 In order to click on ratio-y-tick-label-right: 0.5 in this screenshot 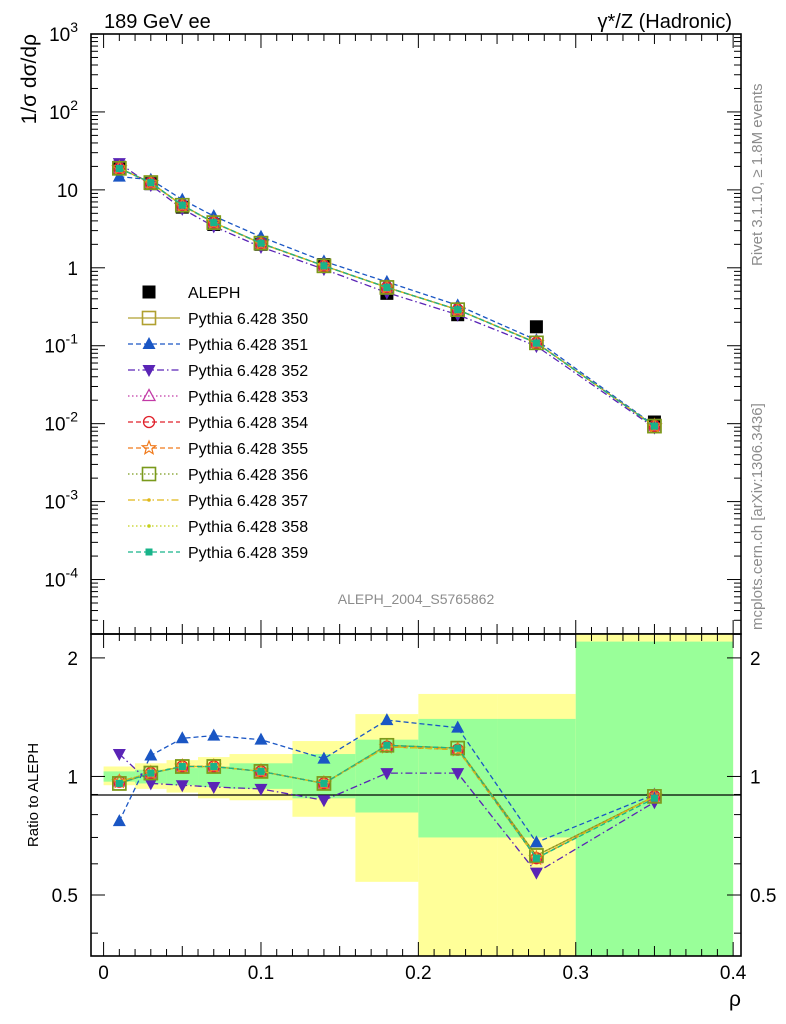, I will do `click(763, 896)`.